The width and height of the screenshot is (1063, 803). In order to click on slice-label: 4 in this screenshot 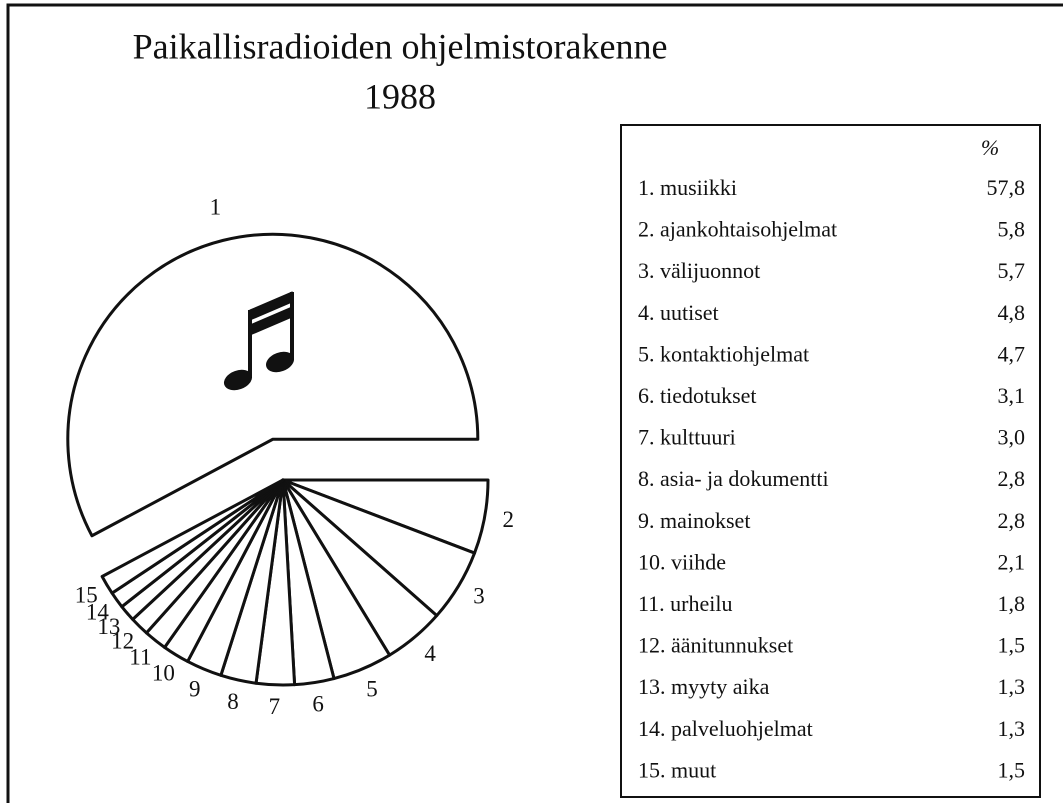, I will do `click(430, 653)`.